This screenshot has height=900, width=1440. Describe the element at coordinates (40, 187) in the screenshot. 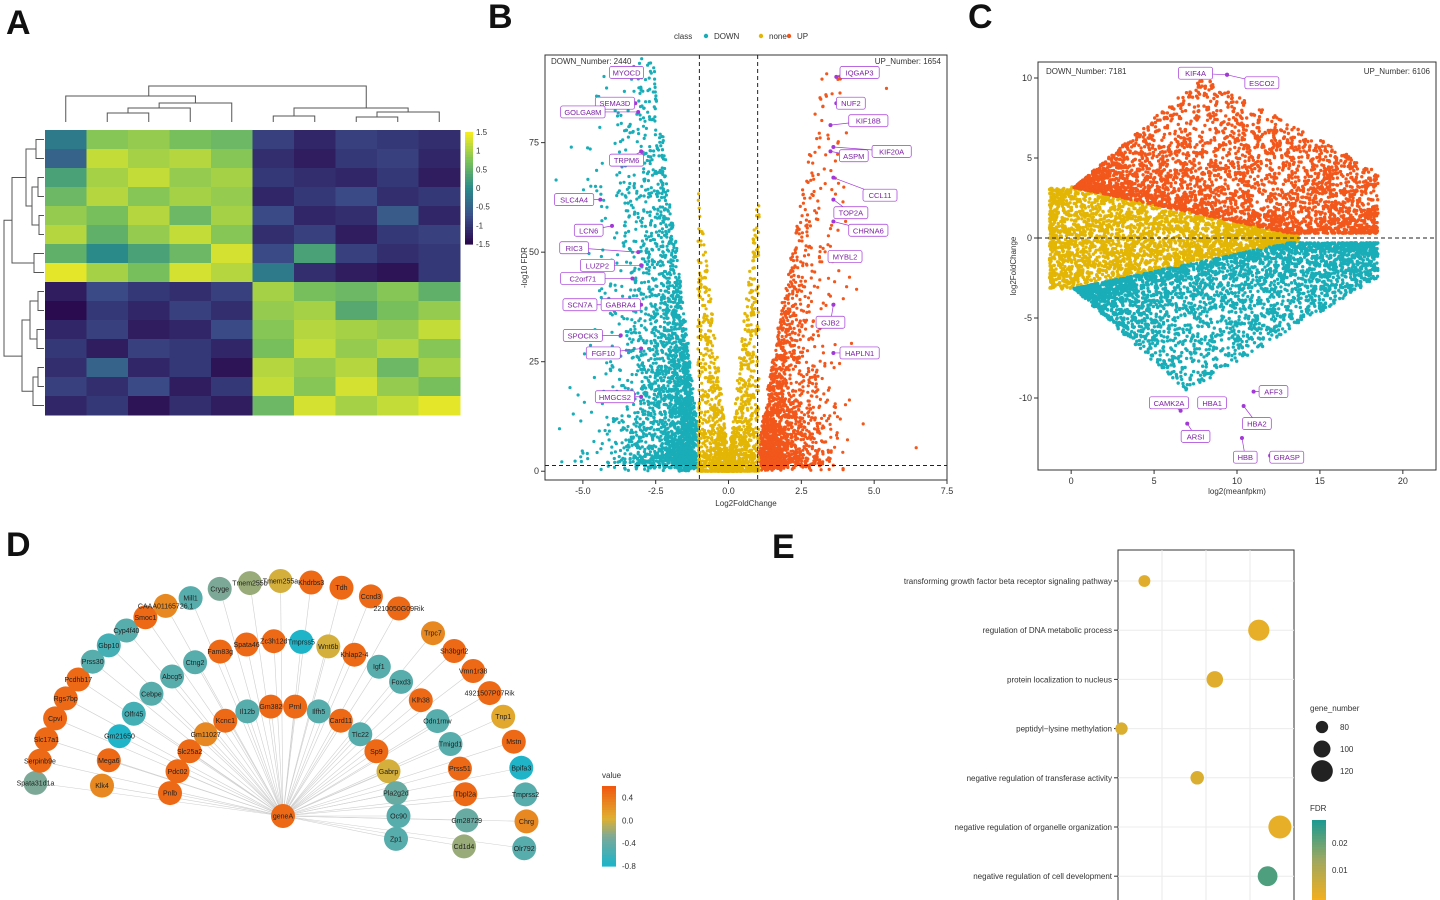

I see `dendrogram-branch` at that location.